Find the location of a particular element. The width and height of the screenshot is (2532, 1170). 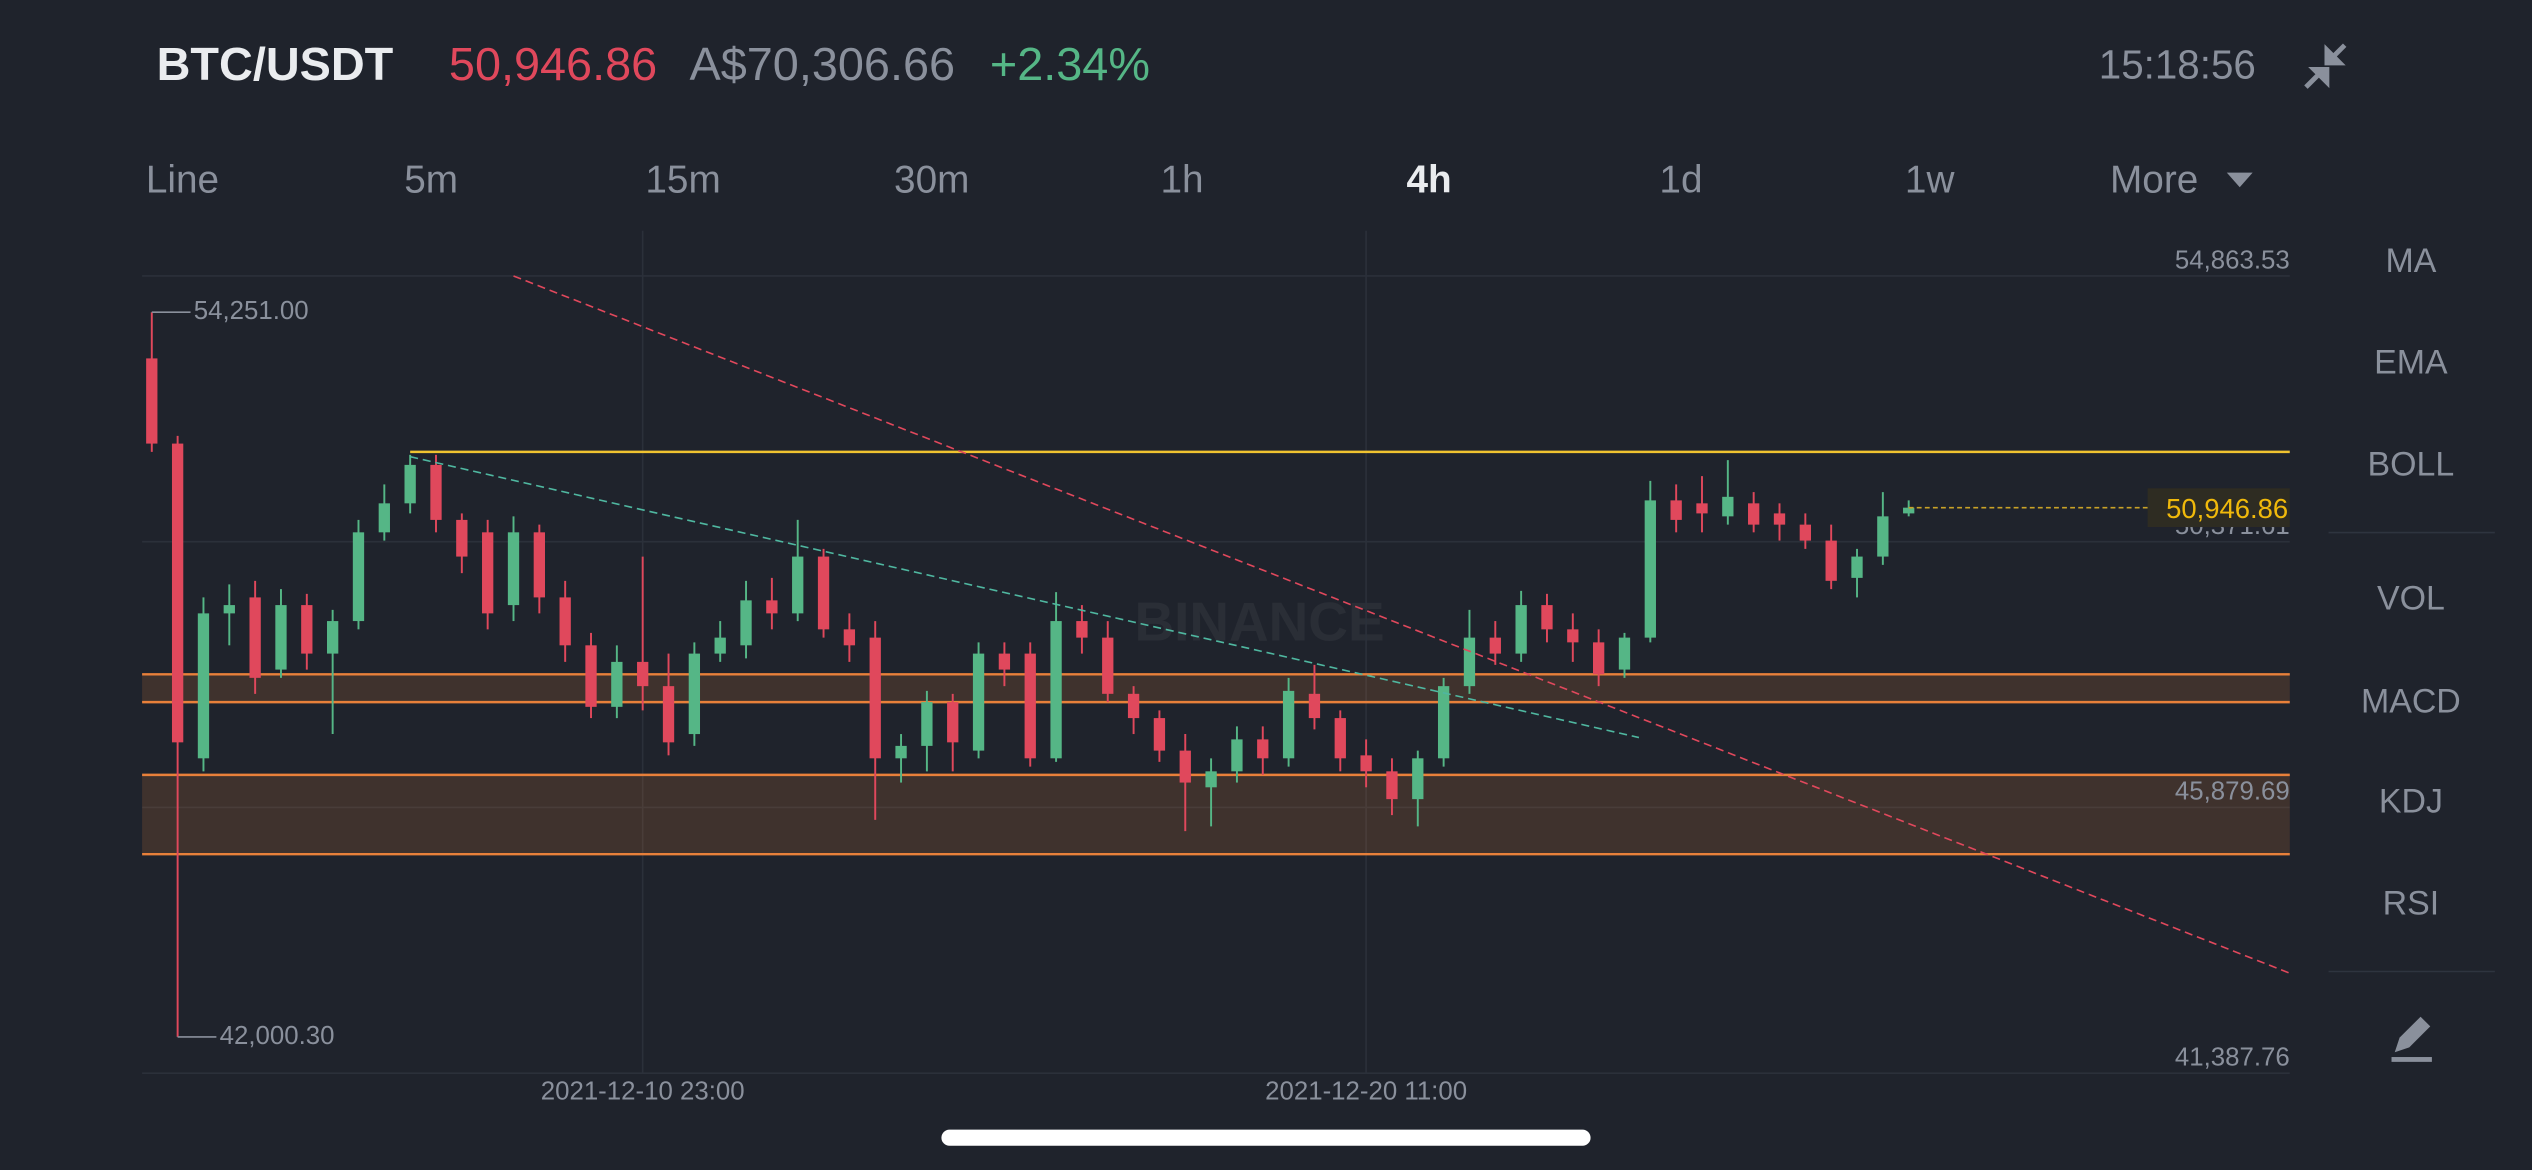

change: +2.34% is located at coordinates (1070, 64).